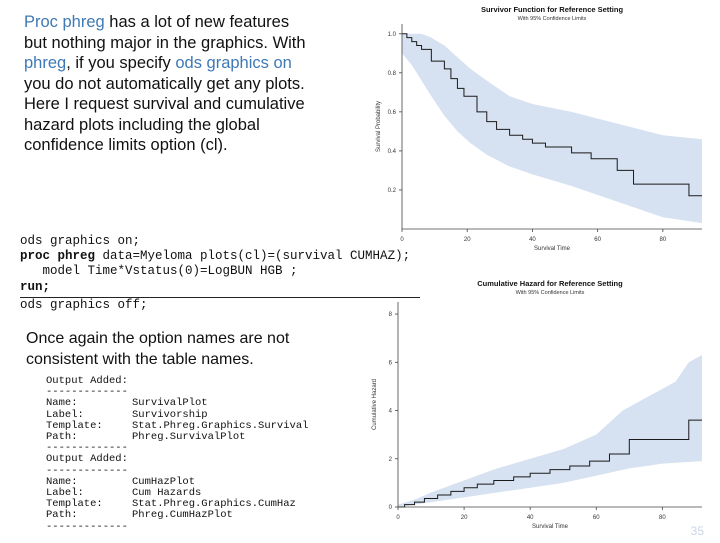  I want to click on proc-phreg-term: Proc phreg, so click(64, 22).